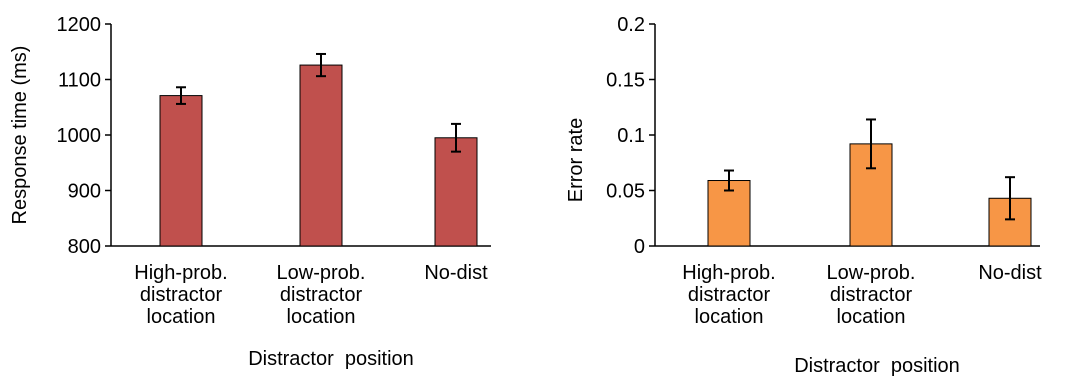 The width and height of the screenshot is (1083, 379). I want to click on y-tick-label: 0, so click(639, 247).